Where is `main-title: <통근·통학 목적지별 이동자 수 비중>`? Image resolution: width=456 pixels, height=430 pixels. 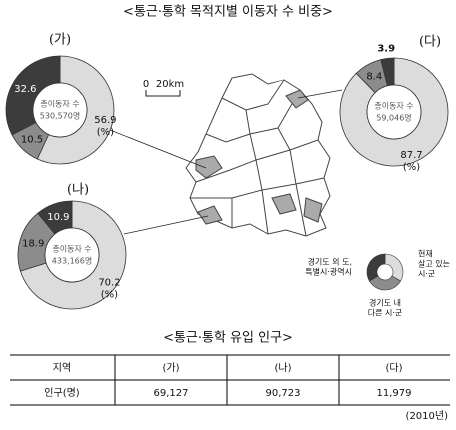
main-title: <통근·통학 목적지별 이동자 수 비중> is located at coordinates (228, 12).